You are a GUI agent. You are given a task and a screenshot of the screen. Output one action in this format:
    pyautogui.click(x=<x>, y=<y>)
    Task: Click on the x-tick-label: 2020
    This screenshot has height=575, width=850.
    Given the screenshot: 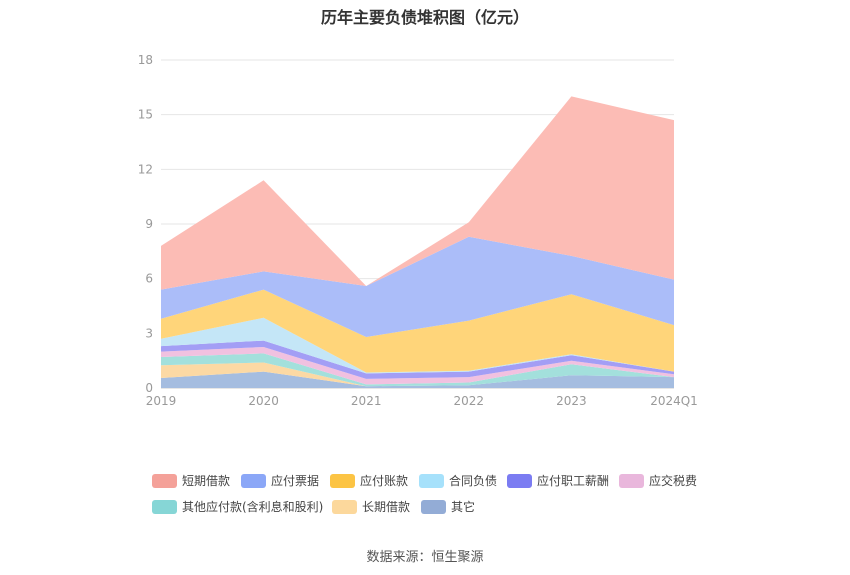 What is the action you would take?
    pyautogui.click(x=263, y=401)
    